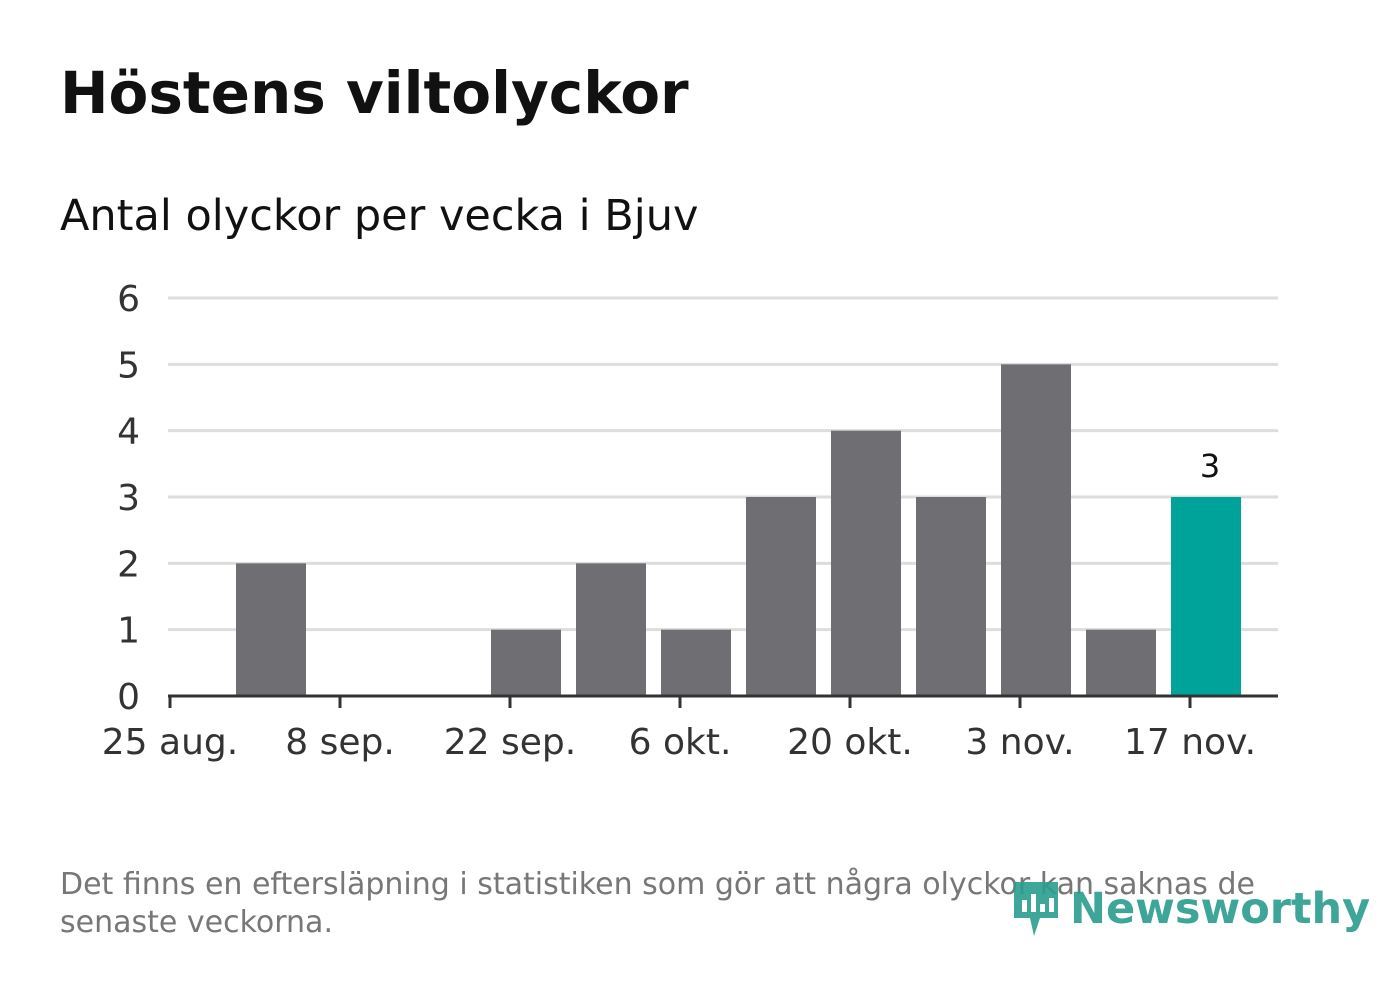  Describe the element at coordinates (128, 697) in the screenshot. I see `y-tick-label: 0` at that location.